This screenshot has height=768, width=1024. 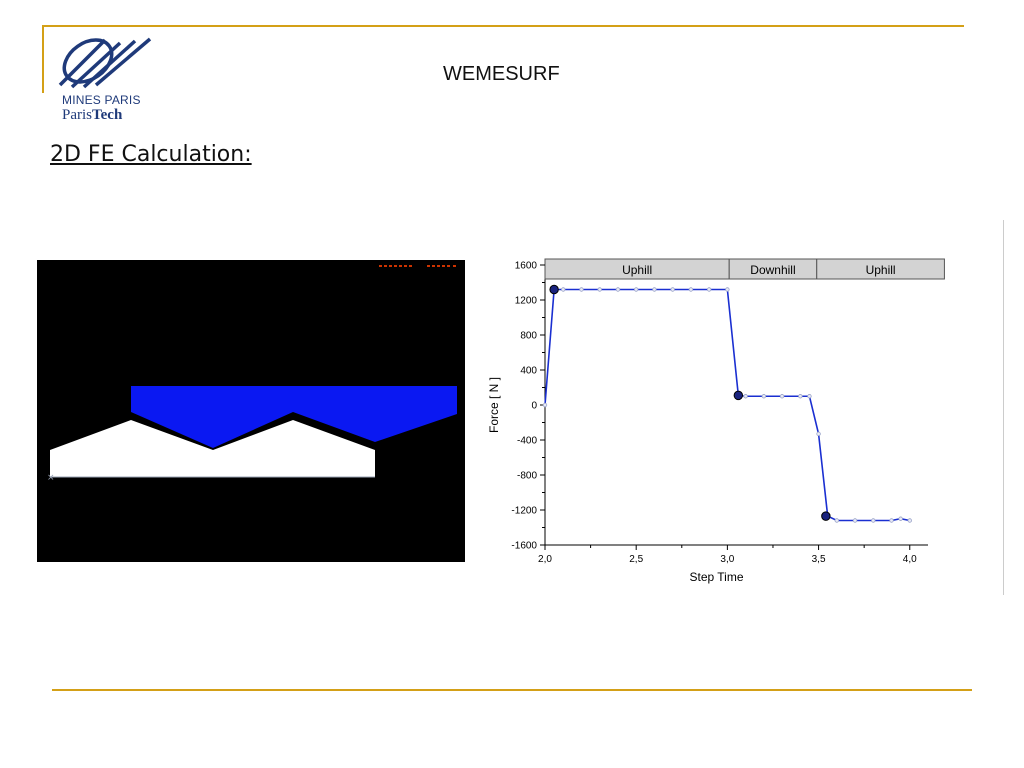 What do you see at coordinates (910, 559) in the screenshot?
I see `x-tick-label: 4,0` at bounding box center [910, 559].